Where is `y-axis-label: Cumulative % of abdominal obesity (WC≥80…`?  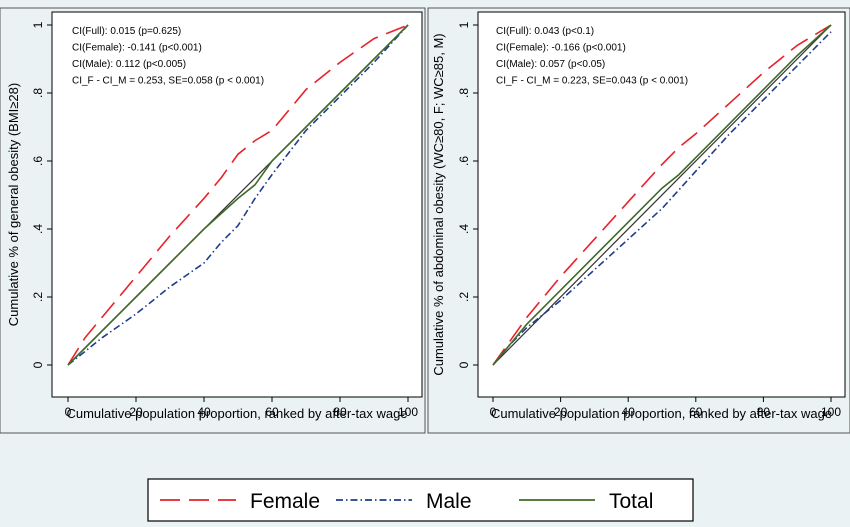
y-axis-label: Cumulative % of abdominal obesity (WC≥80… is located at coordinates (438, 204).